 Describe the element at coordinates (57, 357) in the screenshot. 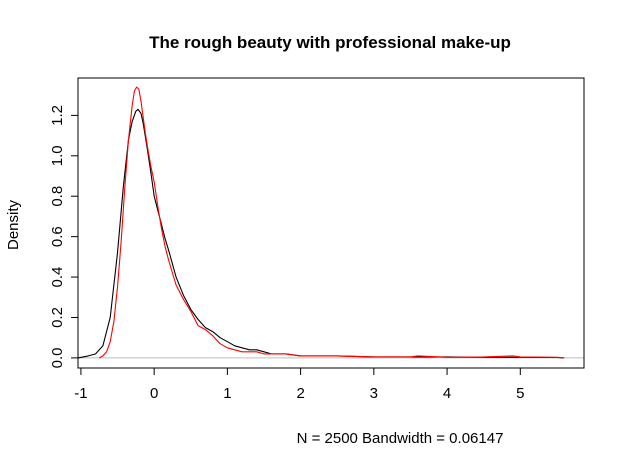

I see `y-tick-label: 0.0` at that location.